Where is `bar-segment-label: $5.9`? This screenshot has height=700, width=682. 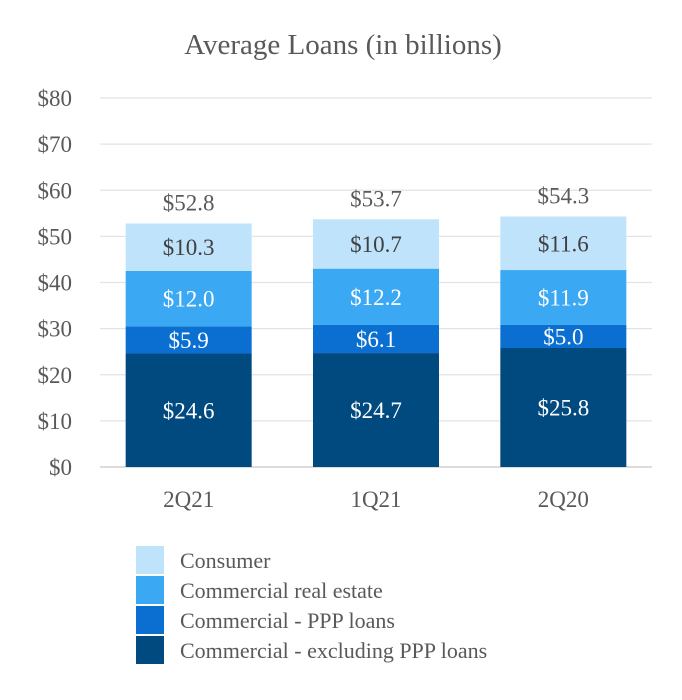
bar-segment-label: $5.9 is located at coordinates (189, 340).